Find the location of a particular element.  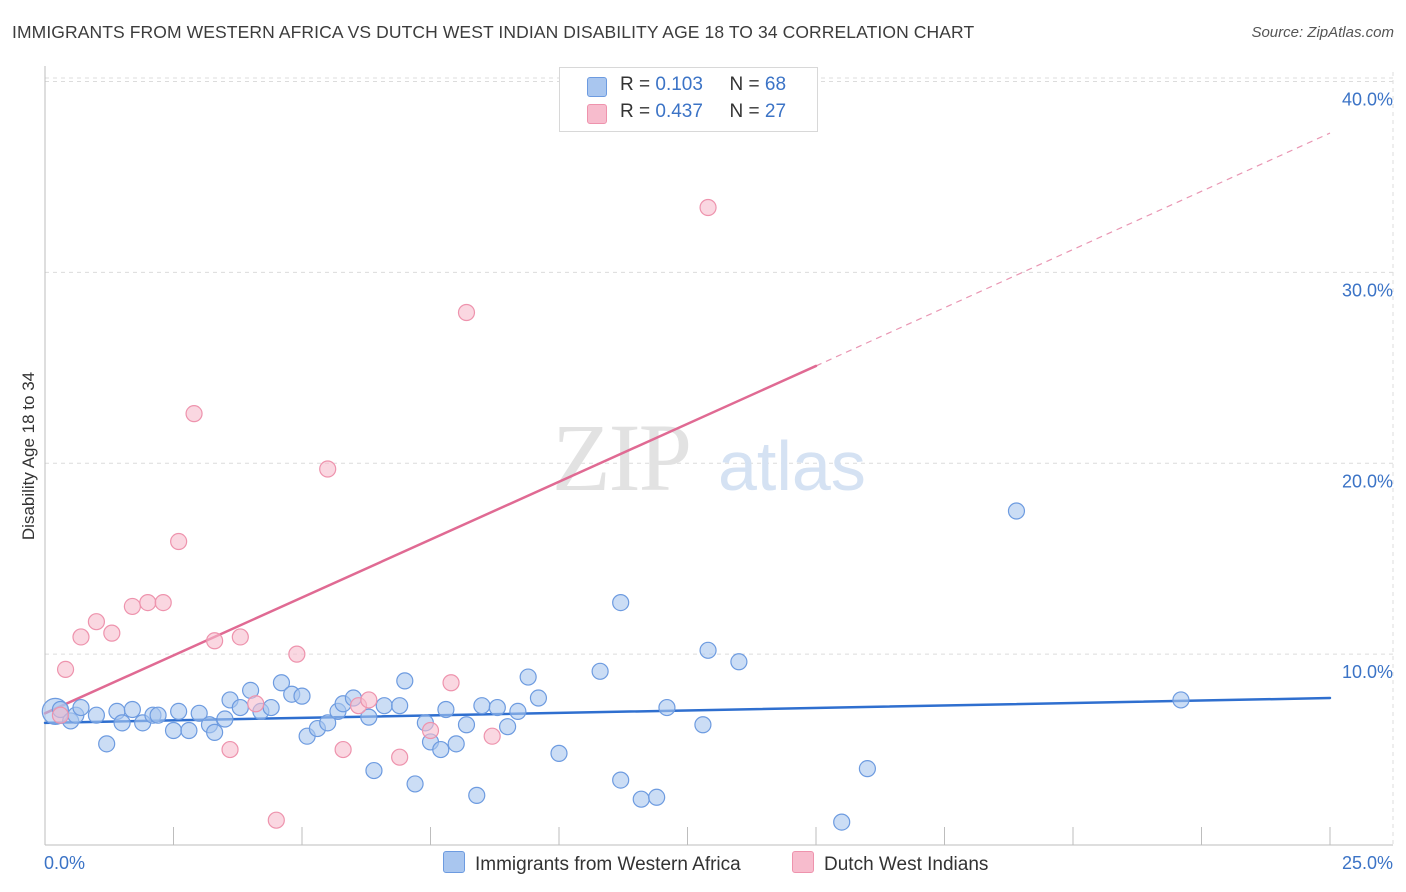

legend-swatch-western-africa is located at coordinates (454, 862).